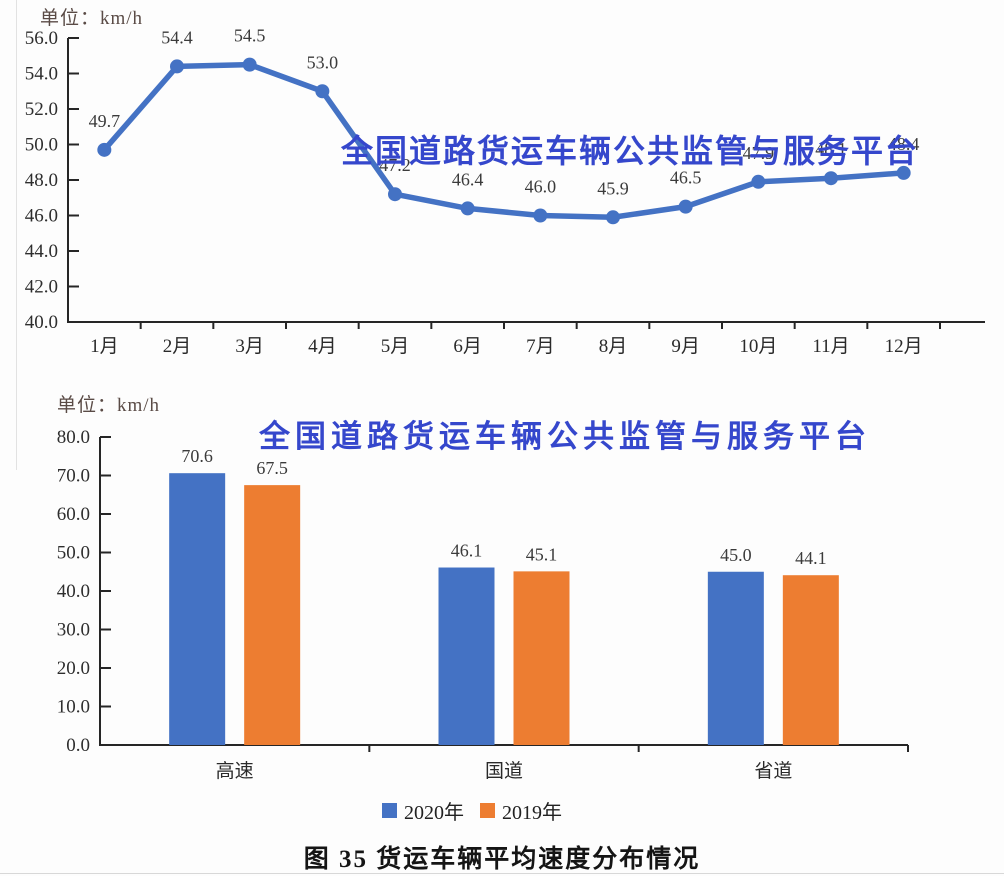  What do you see at coordinates (73, 476) in the screenshot?
I see `y-axis-tick-label: 70.0` at bounding box center [73, 476].